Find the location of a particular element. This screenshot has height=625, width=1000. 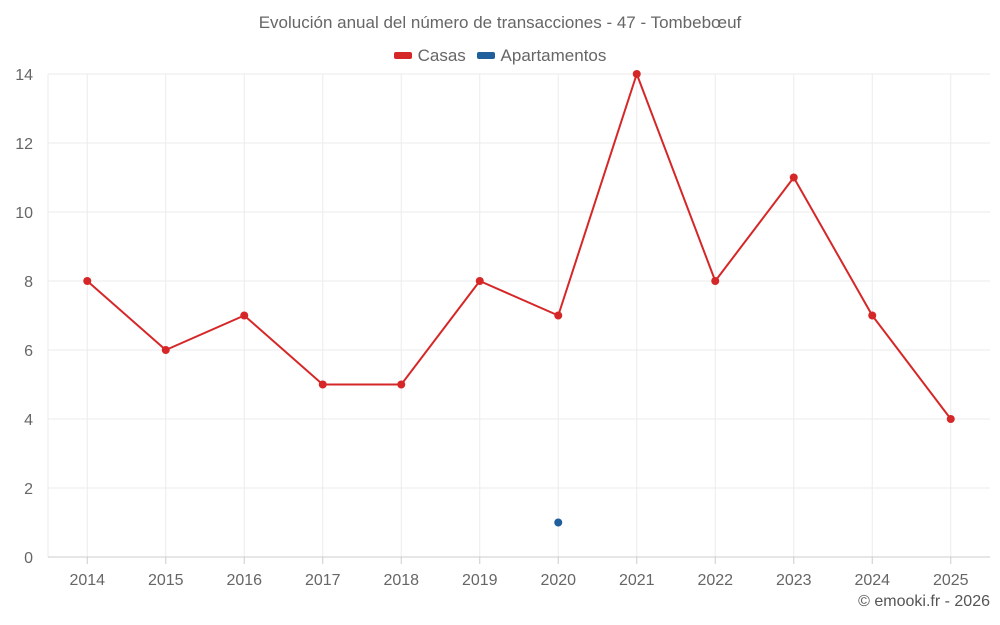

legend-label-casas: Casas is located at coordinates (441, 55).